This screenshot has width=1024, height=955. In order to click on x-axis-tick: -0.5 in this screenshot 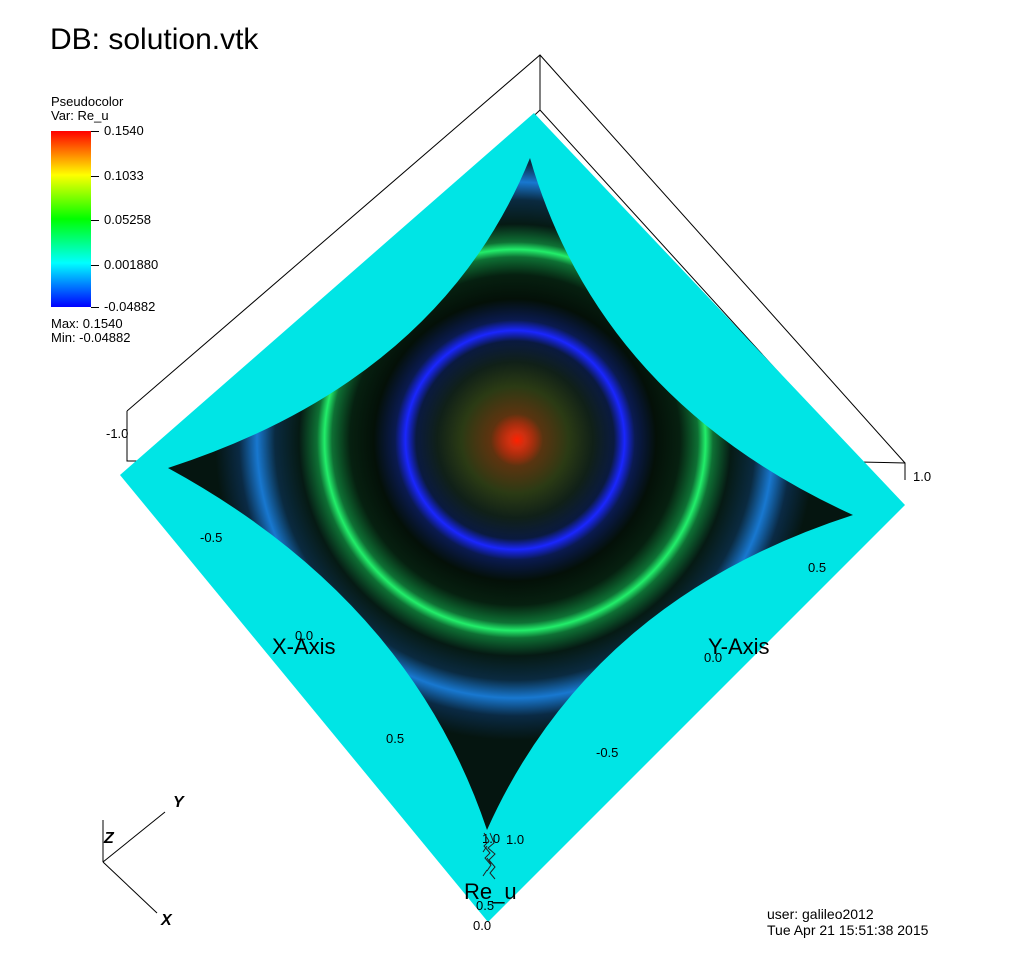, I will do `click(211, 537)`.